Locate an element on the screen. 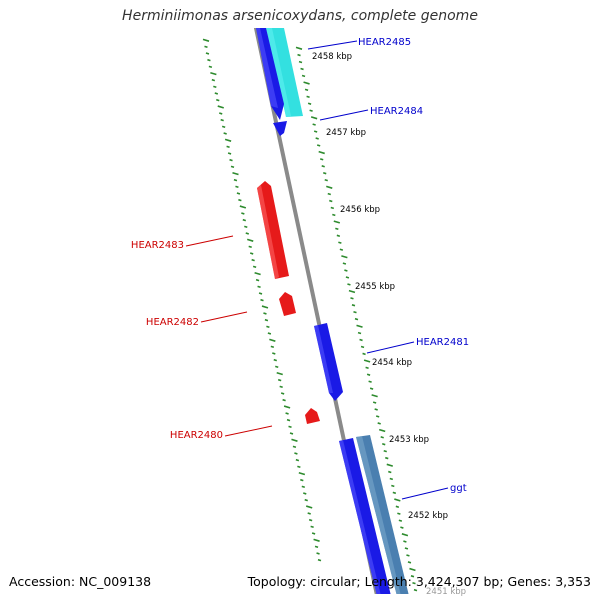  leader-HEAR2481 is located at coordinates (390, 347).